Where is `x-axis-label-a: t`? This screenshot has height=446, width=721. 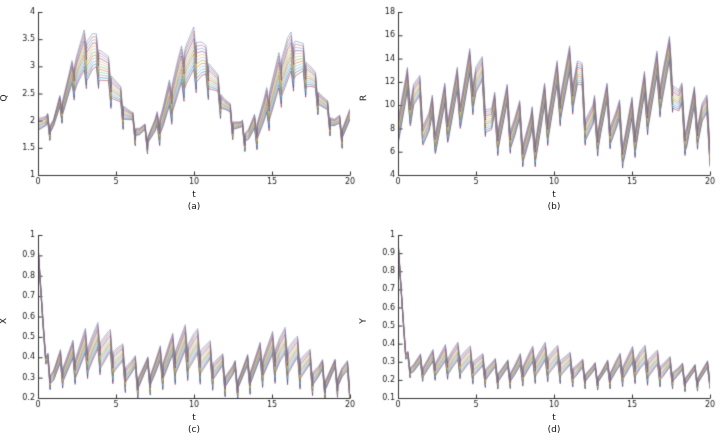
x-axis-label-a: t is located at coordinates (194, 195).